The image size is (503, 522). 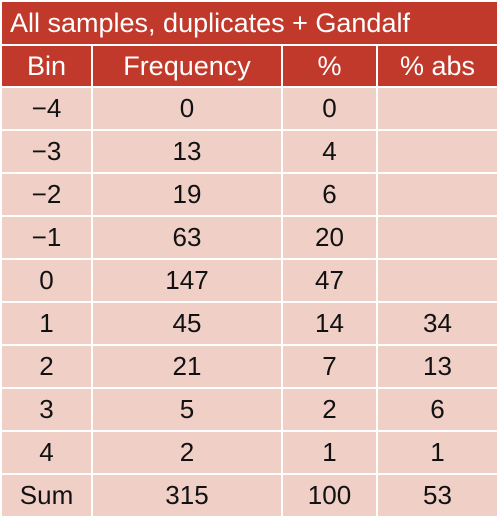 What do you see at coordinates (330, 66) in the screenshot?
I see `column-header-percent: %` at bounding box center [330, 66].